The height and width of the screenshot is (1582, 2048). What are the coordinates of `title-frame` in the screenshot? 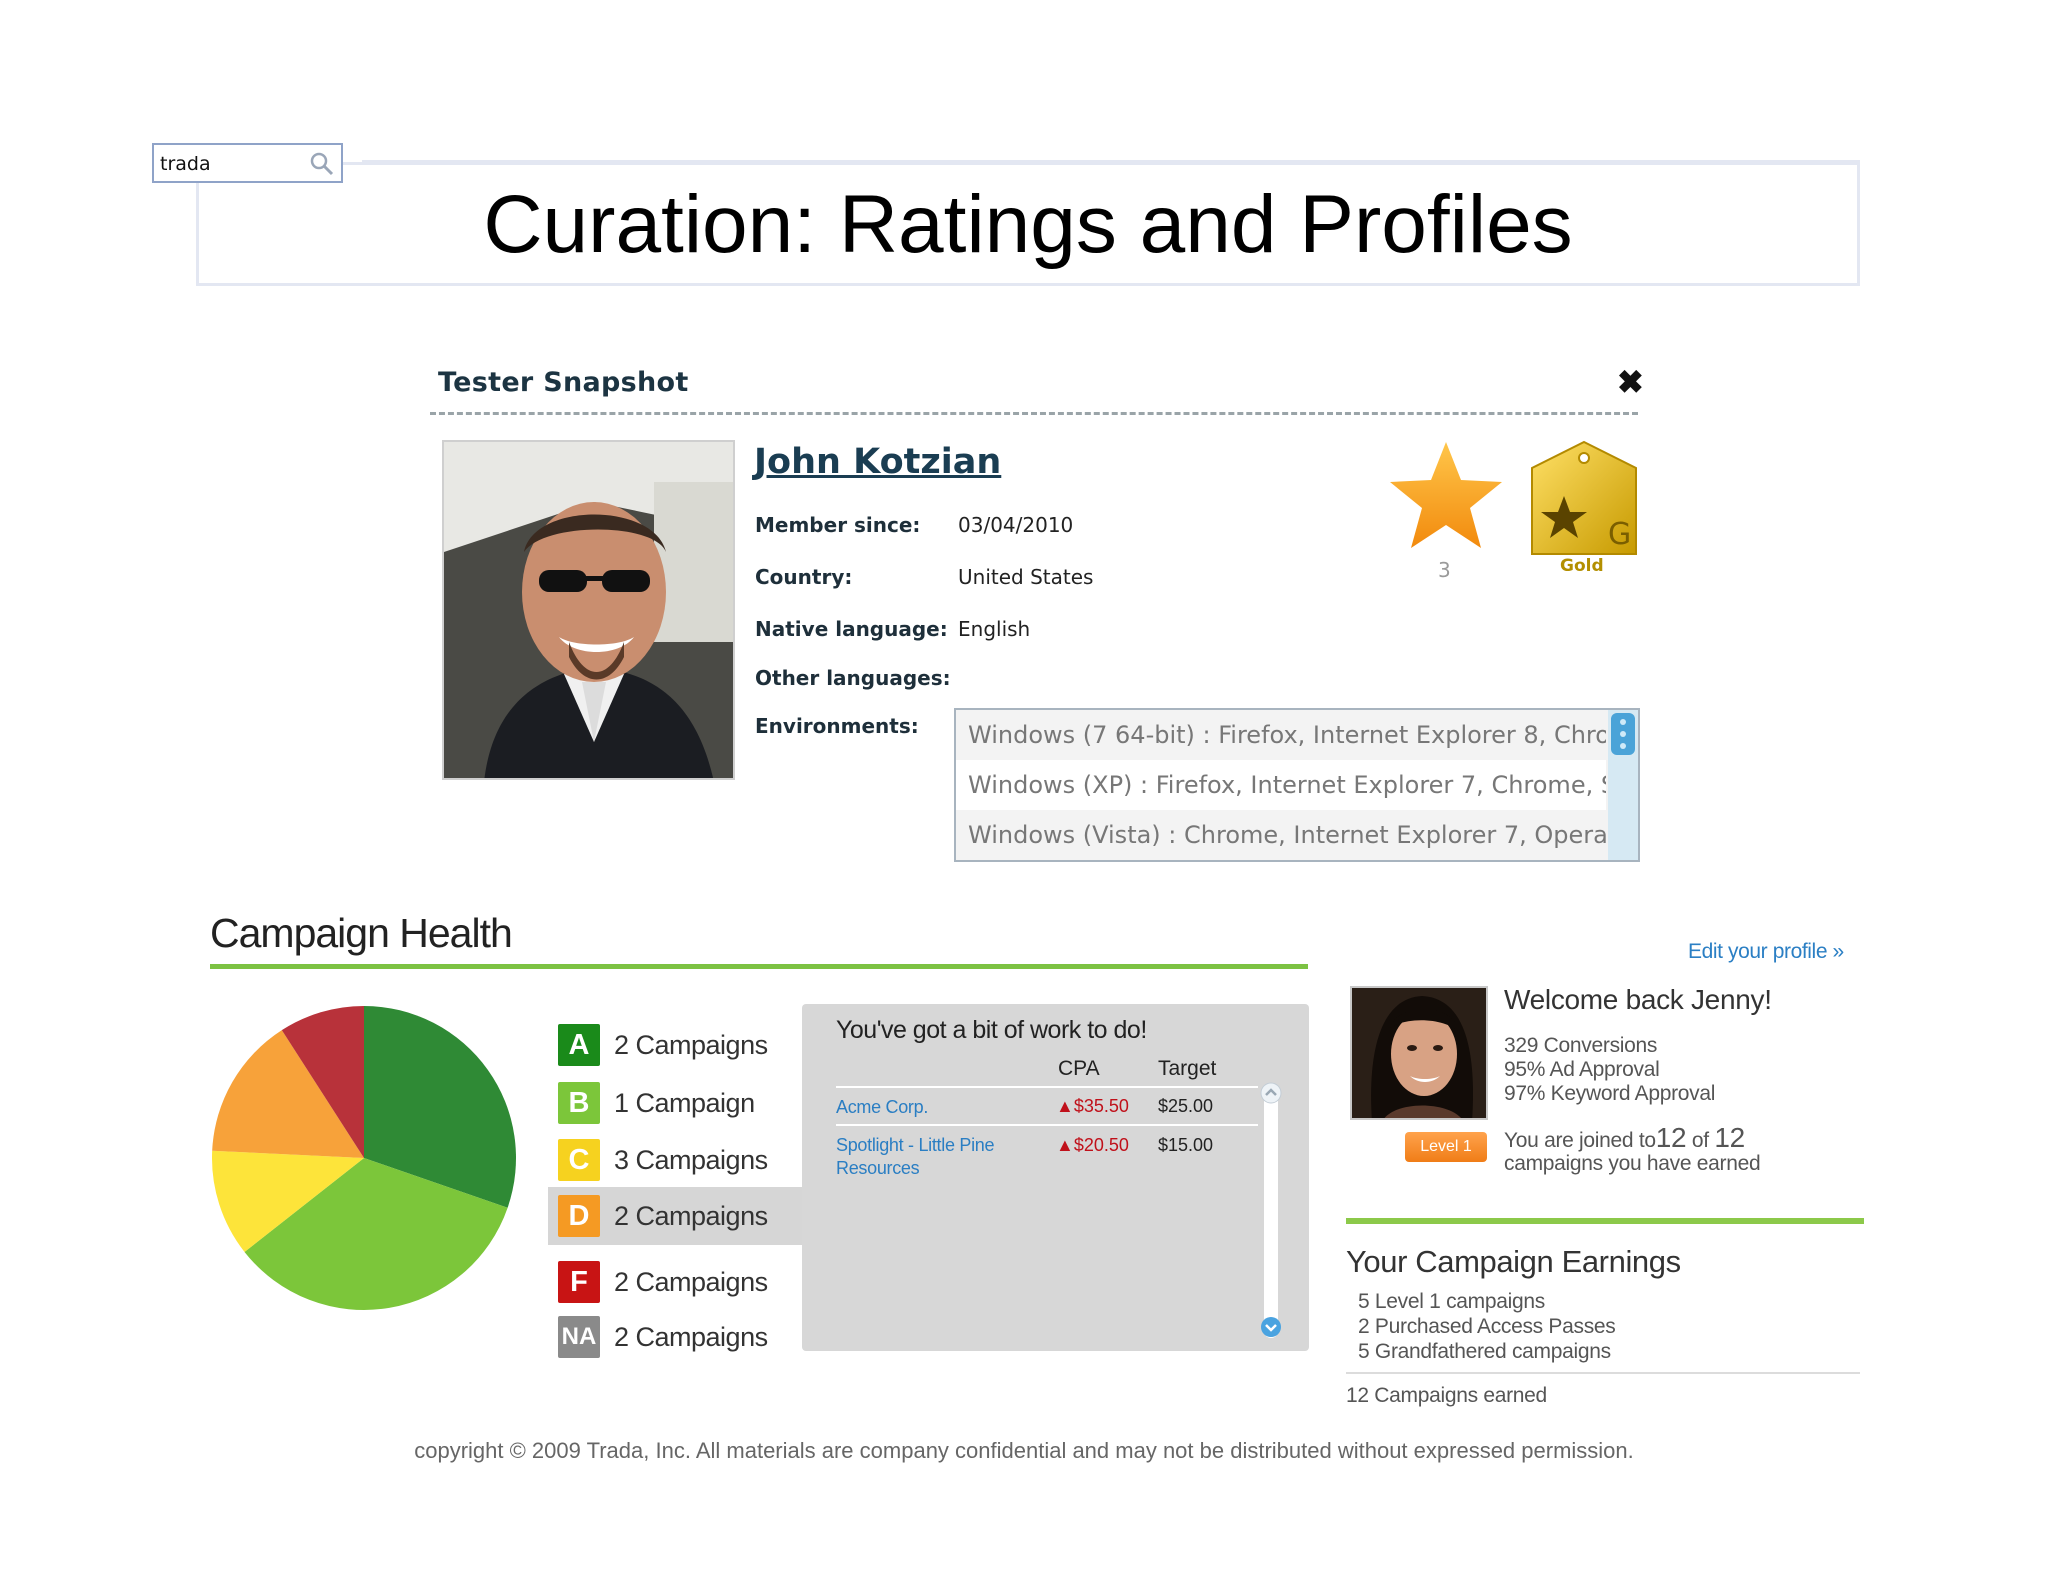 It's located at (1028, 224).